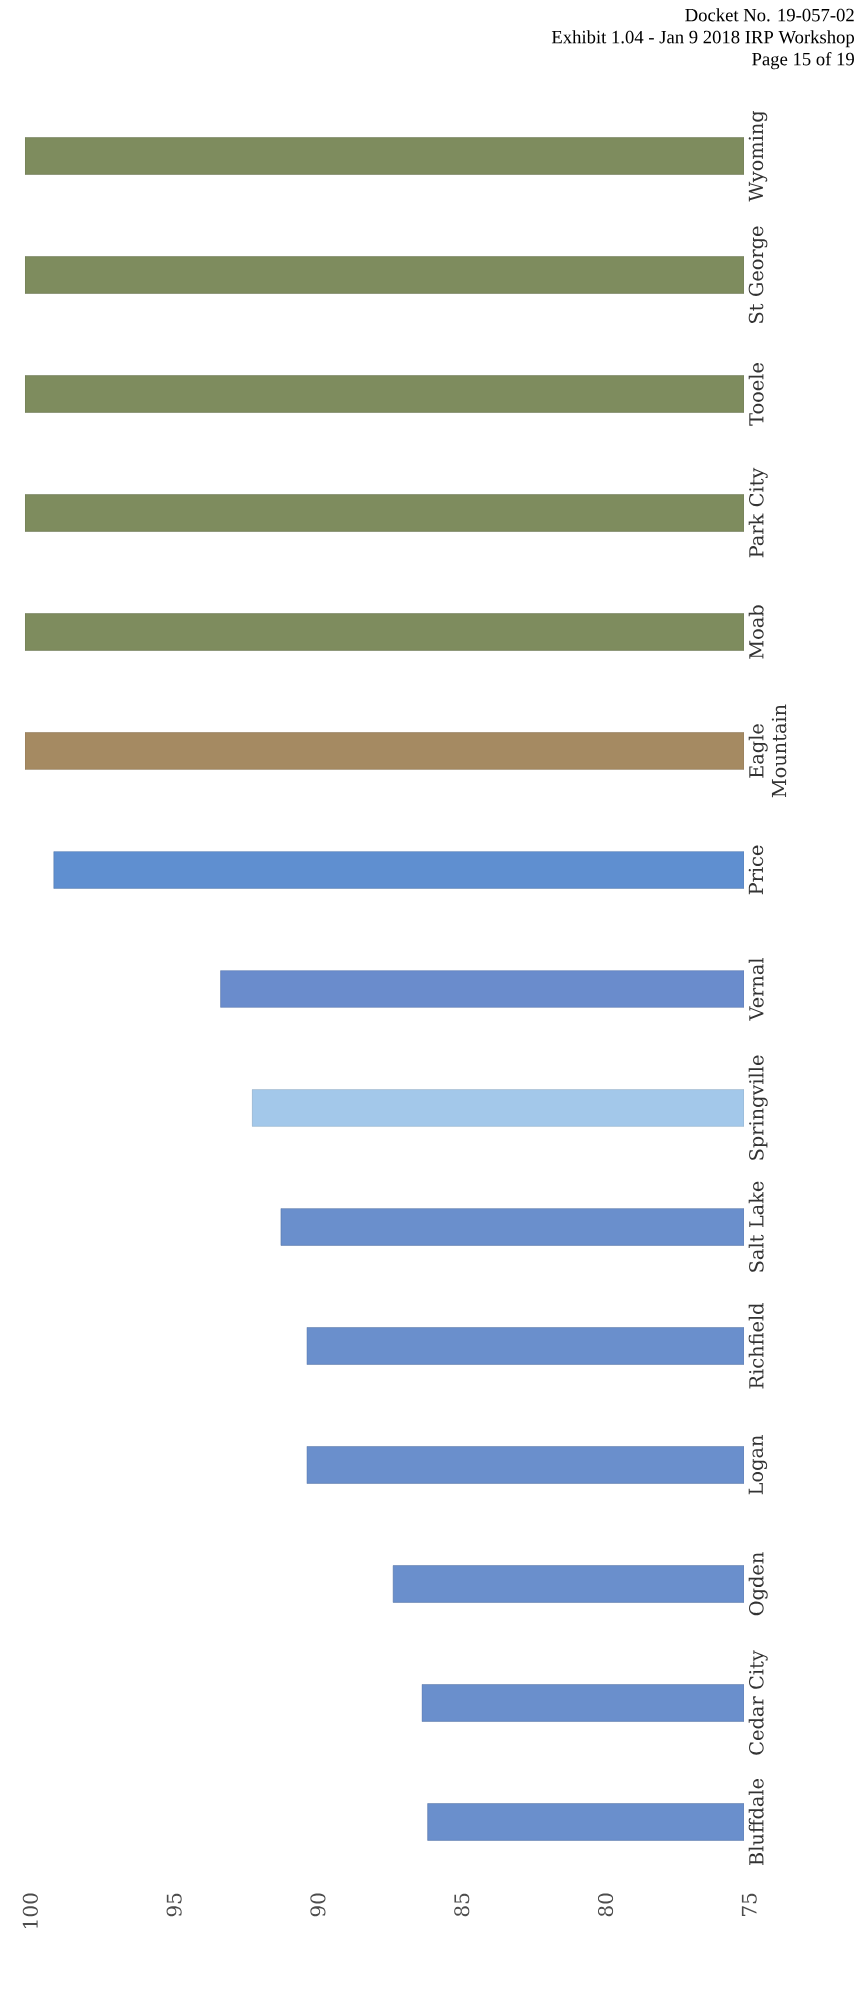 The image size is (859, 1992). I want to click on y-tick-label: St George, so click(758, 274).